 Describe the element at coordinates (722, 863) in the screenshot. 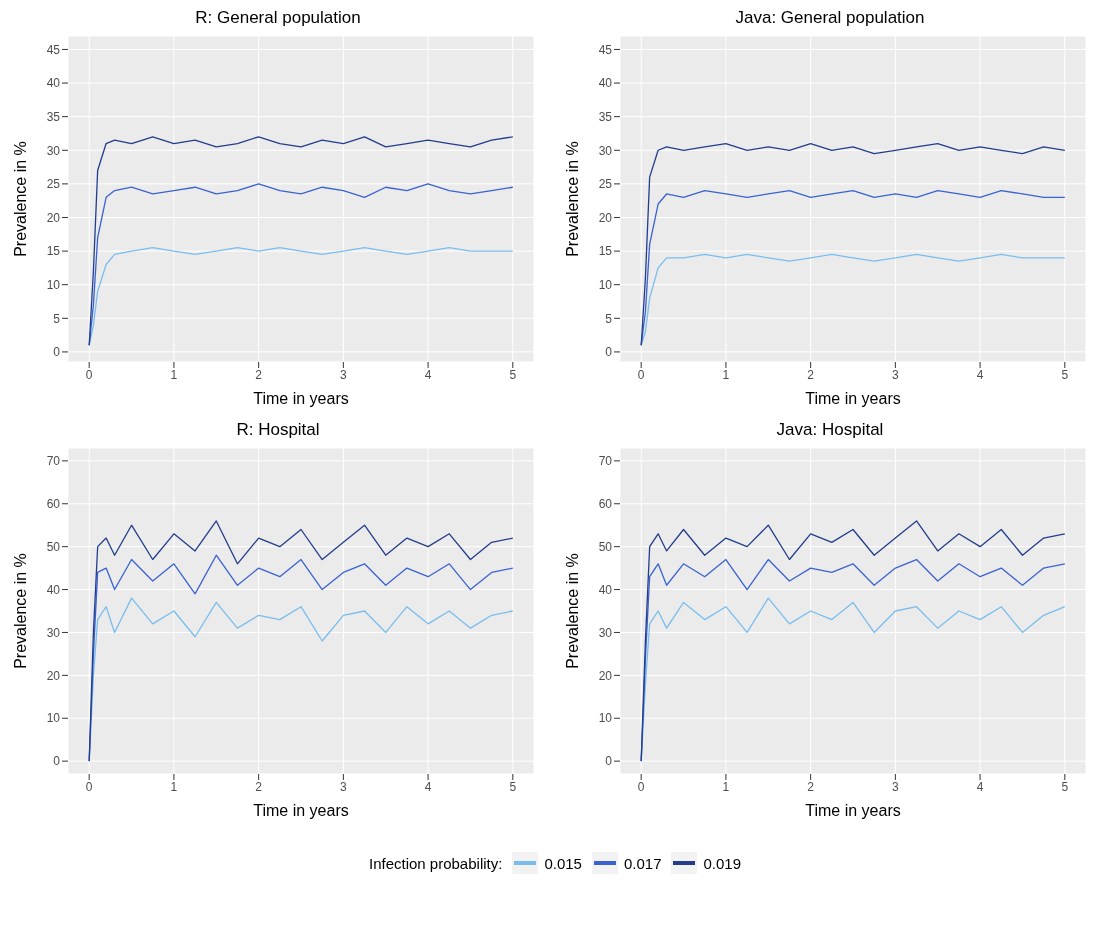

I see `legend-label: 0.019` at that location.